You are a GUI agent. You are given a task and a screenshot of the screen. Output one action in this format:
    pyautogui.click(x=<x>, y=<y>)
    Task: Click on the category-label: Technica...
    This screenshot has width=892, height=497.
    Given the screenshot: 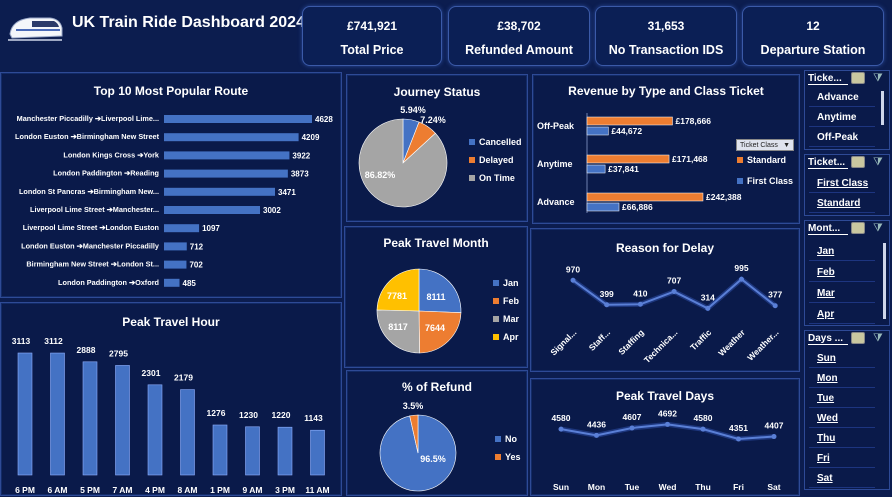 What is the action you would take?
    pyautogui.click(x=661, y=346)
    